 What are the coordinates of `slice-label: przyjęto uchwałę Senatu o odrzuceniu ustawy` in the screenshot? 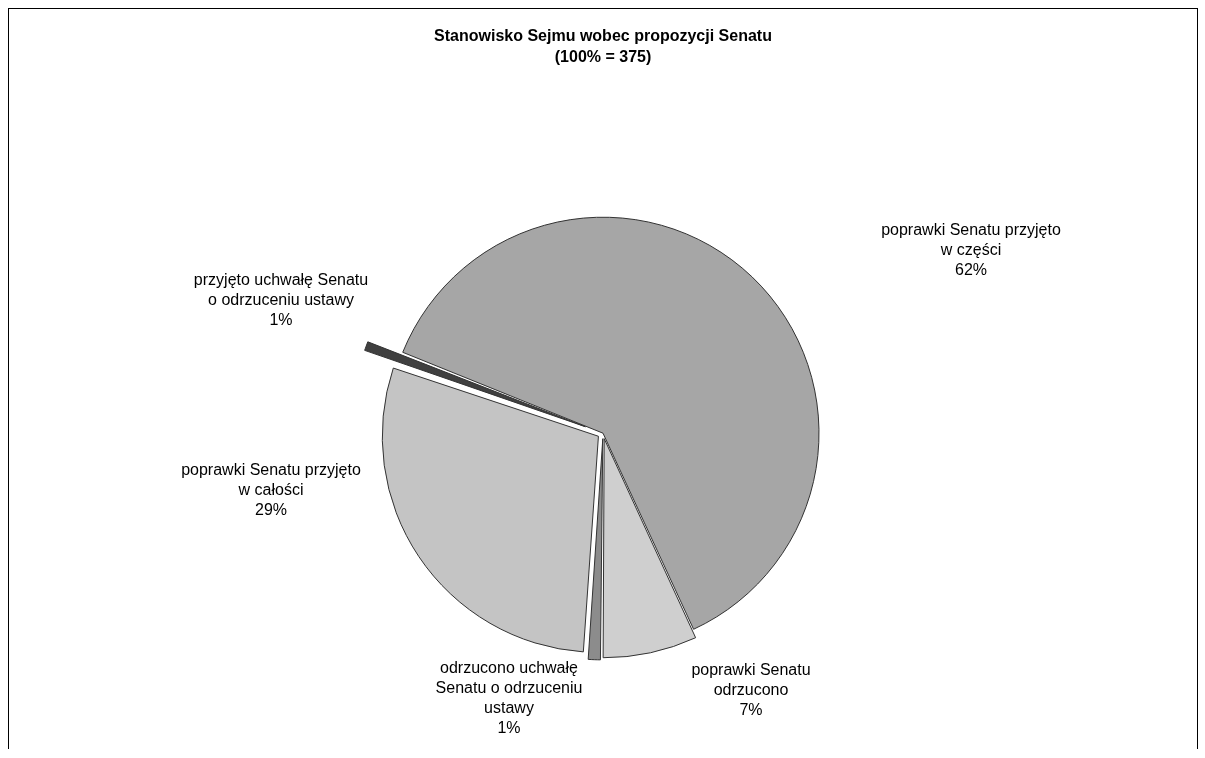 It's located at (281, 290).